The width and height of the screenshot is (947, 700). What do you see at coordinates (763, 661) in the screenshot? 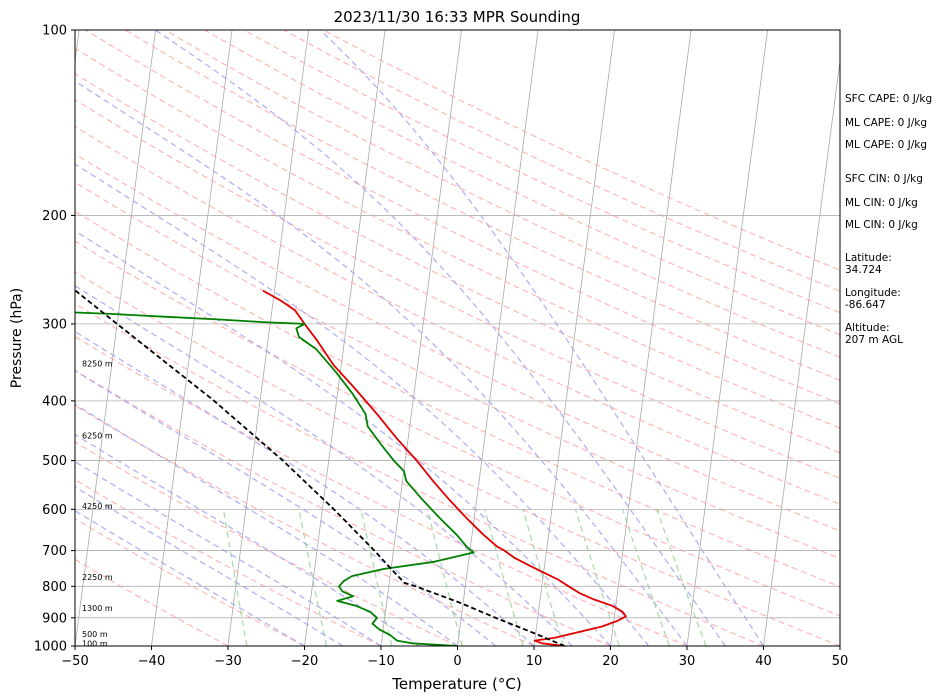
I see `x-tick-label: 40` at bounding box center [763, 661].